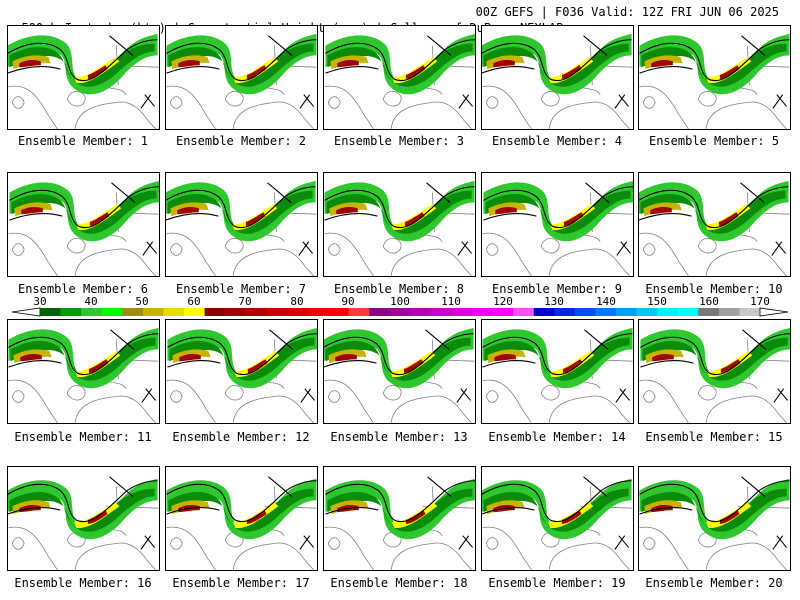 This screenshot has width=800, height=600. I want to click on colorbar-tick-label: 160, so click(709, 301).